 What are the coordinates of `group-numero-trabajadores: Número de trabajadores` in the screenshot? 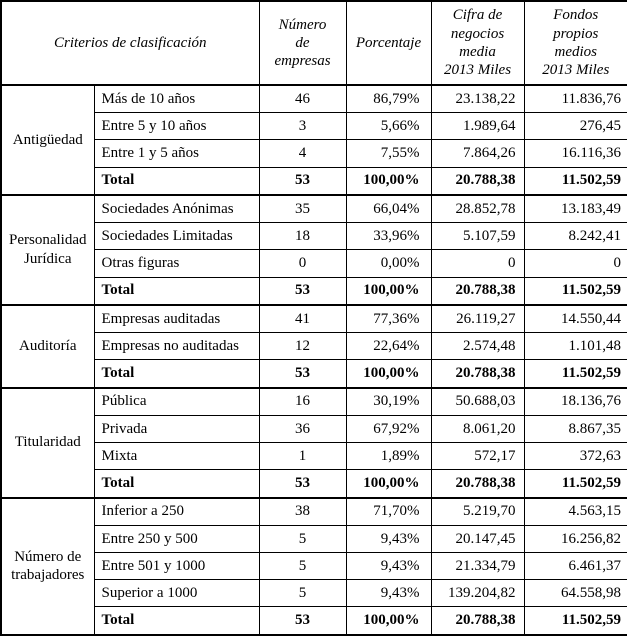 It's located at (47, 566).